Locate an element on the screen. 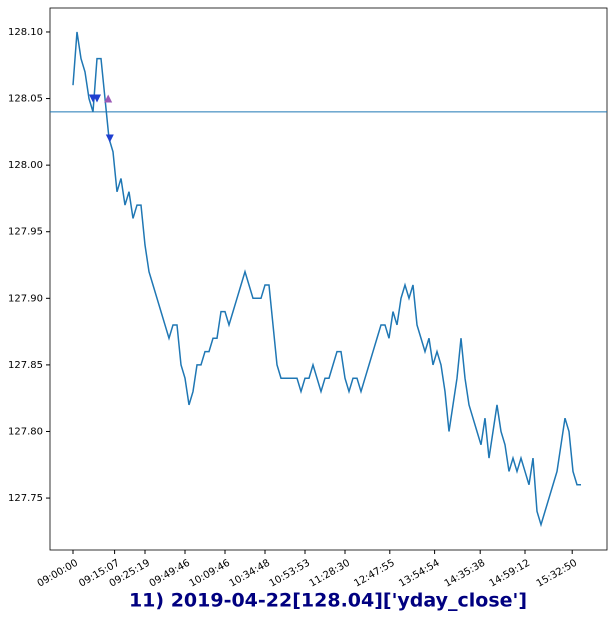  x-tick-label: 10:09:46 is located at coordinates (210, 574).